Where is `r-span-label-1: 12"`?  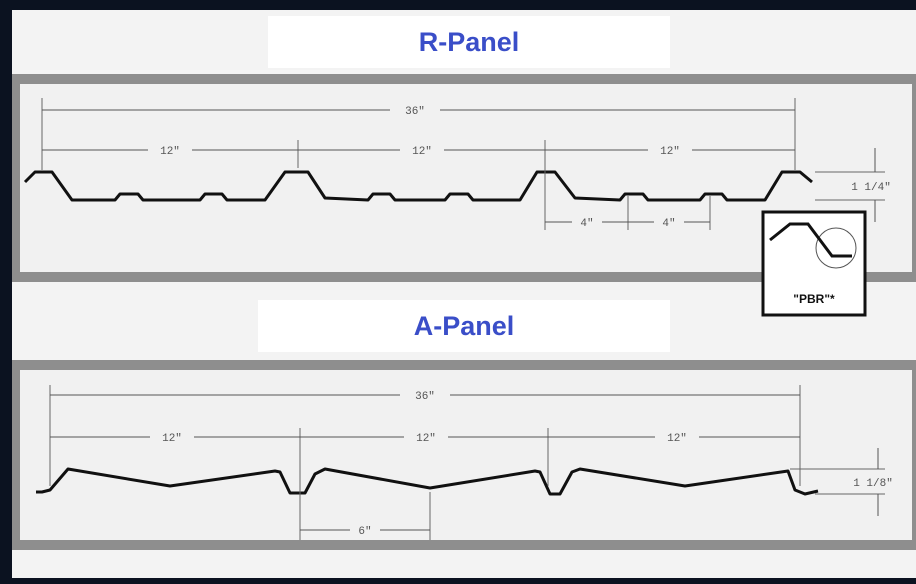
r-span-label-1: 12" is located at coordinates (170, 152).